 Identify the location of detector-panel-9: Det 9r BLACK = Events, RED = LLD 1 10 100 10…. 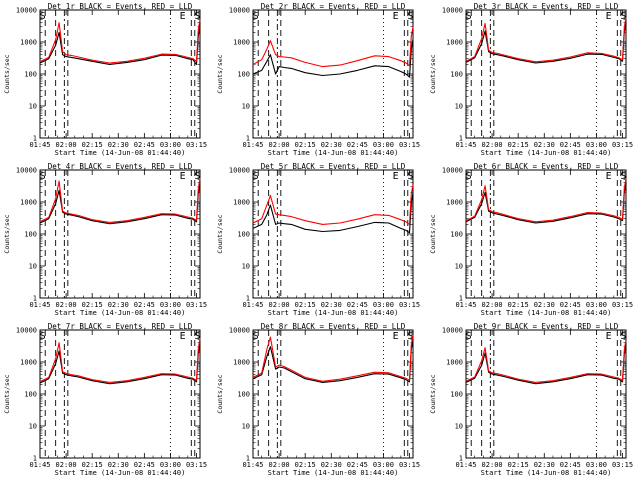
(531, 399).